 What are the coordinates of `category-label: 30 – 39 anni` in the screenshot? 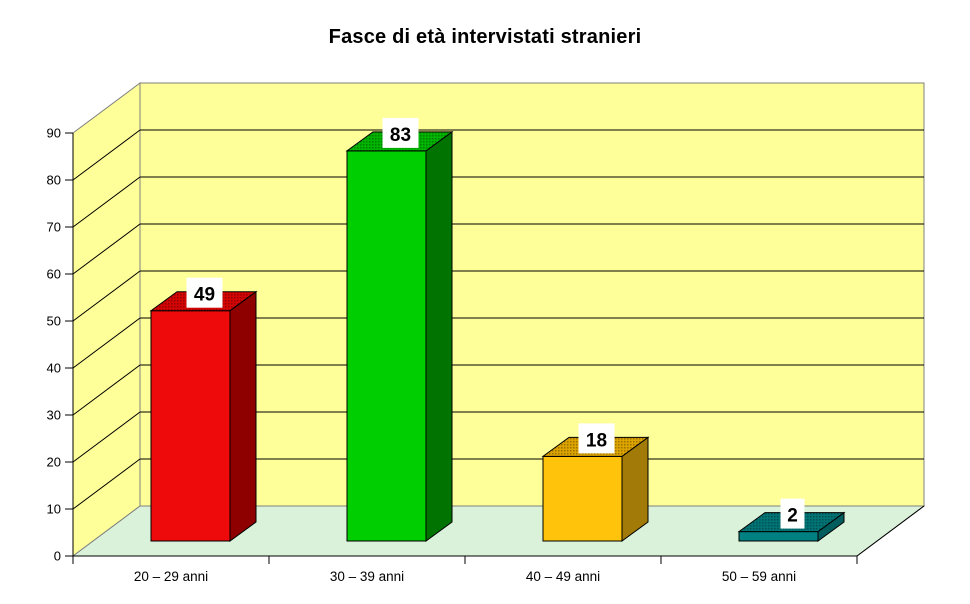 It's located at (367, 576).